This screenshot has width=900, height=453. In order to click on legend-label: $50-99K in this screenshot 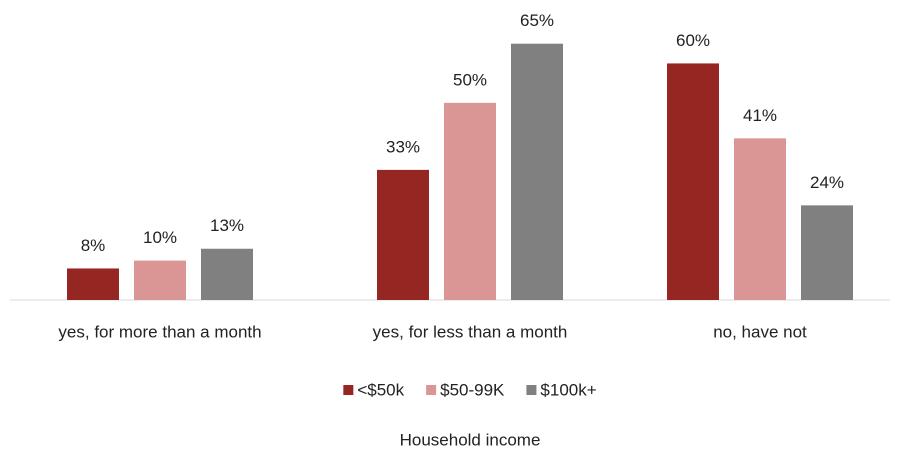, I will do `click(472, 389)`.